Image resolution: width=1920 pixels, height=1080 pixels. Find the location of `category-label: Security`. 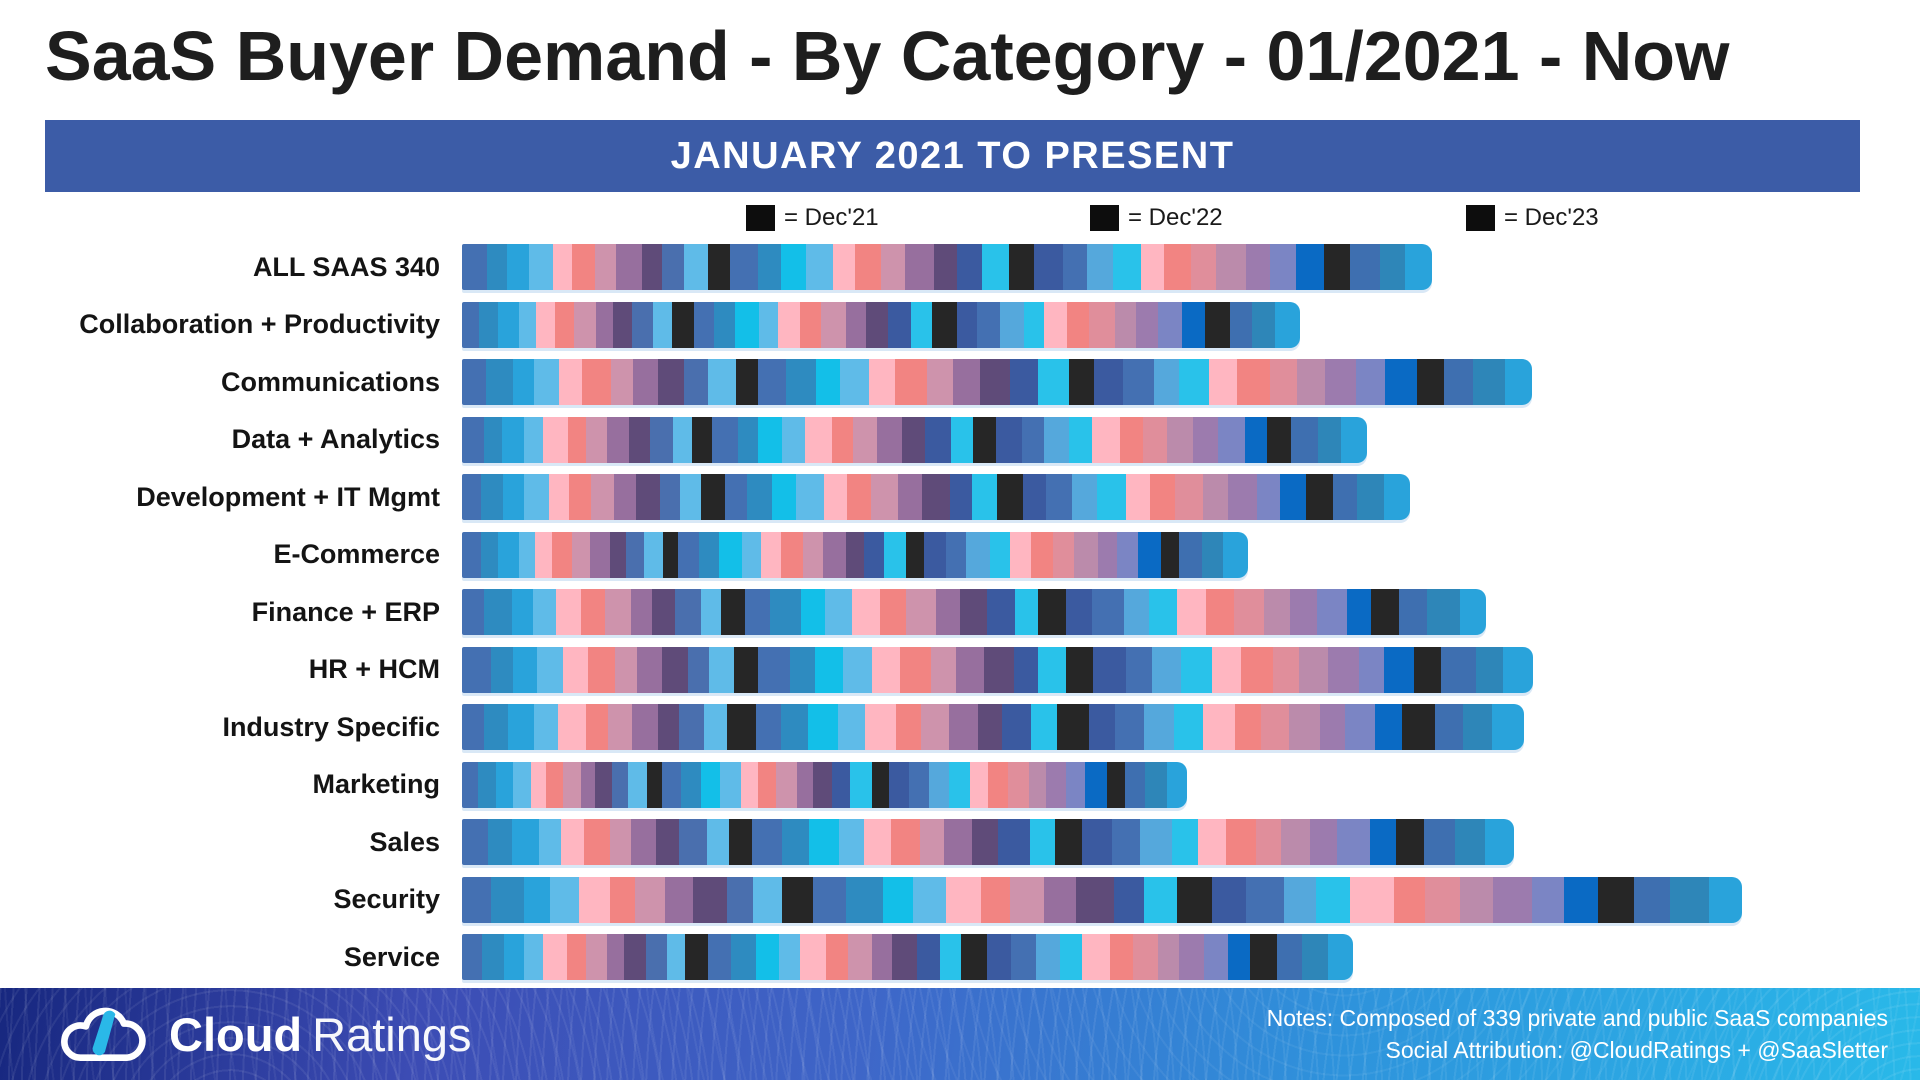

category-label: Security is located at coordinates (386, 899).